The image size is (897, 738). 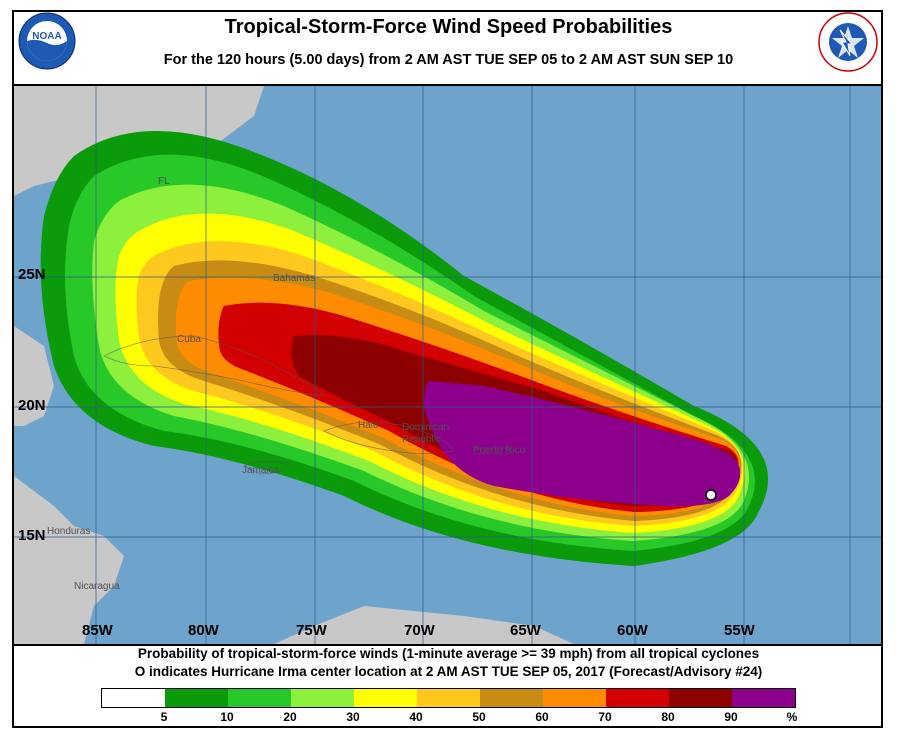 What do you see at coordinates (311, 630) in the screenshot?
I see `lon-label-75w: 75W` at bounding box center [311, 630].